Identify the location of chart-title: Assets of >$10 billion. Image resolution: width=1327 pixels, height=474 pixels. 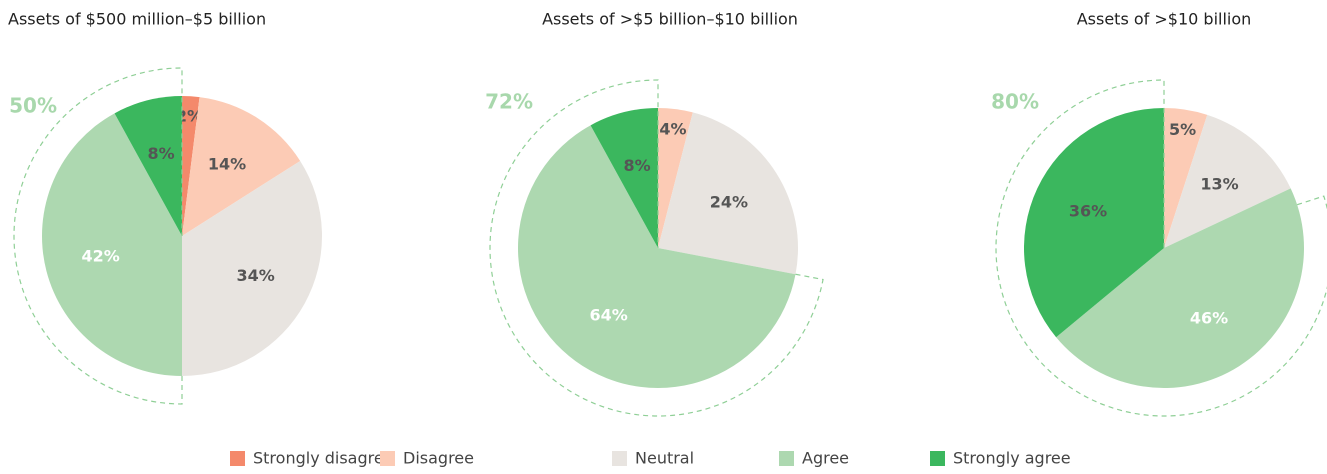
(1164, 19).